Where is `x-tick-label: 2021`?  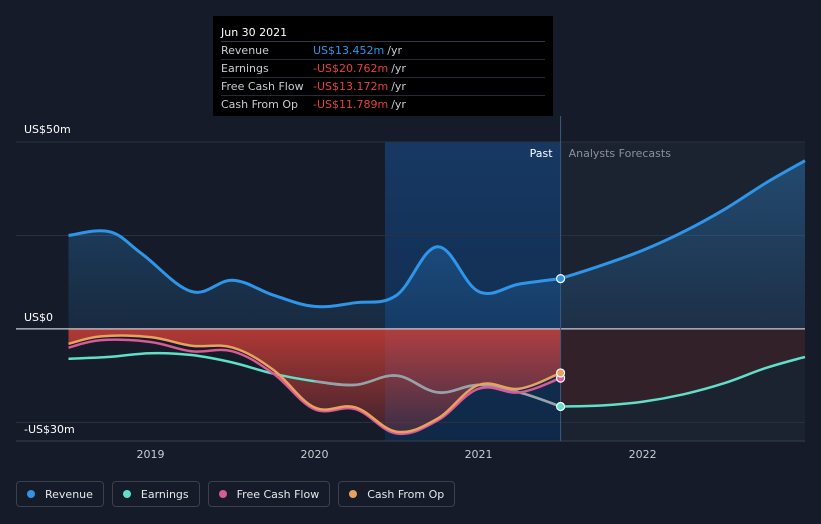 x-tick-label: 2021 is located at coordinates (479, 454).